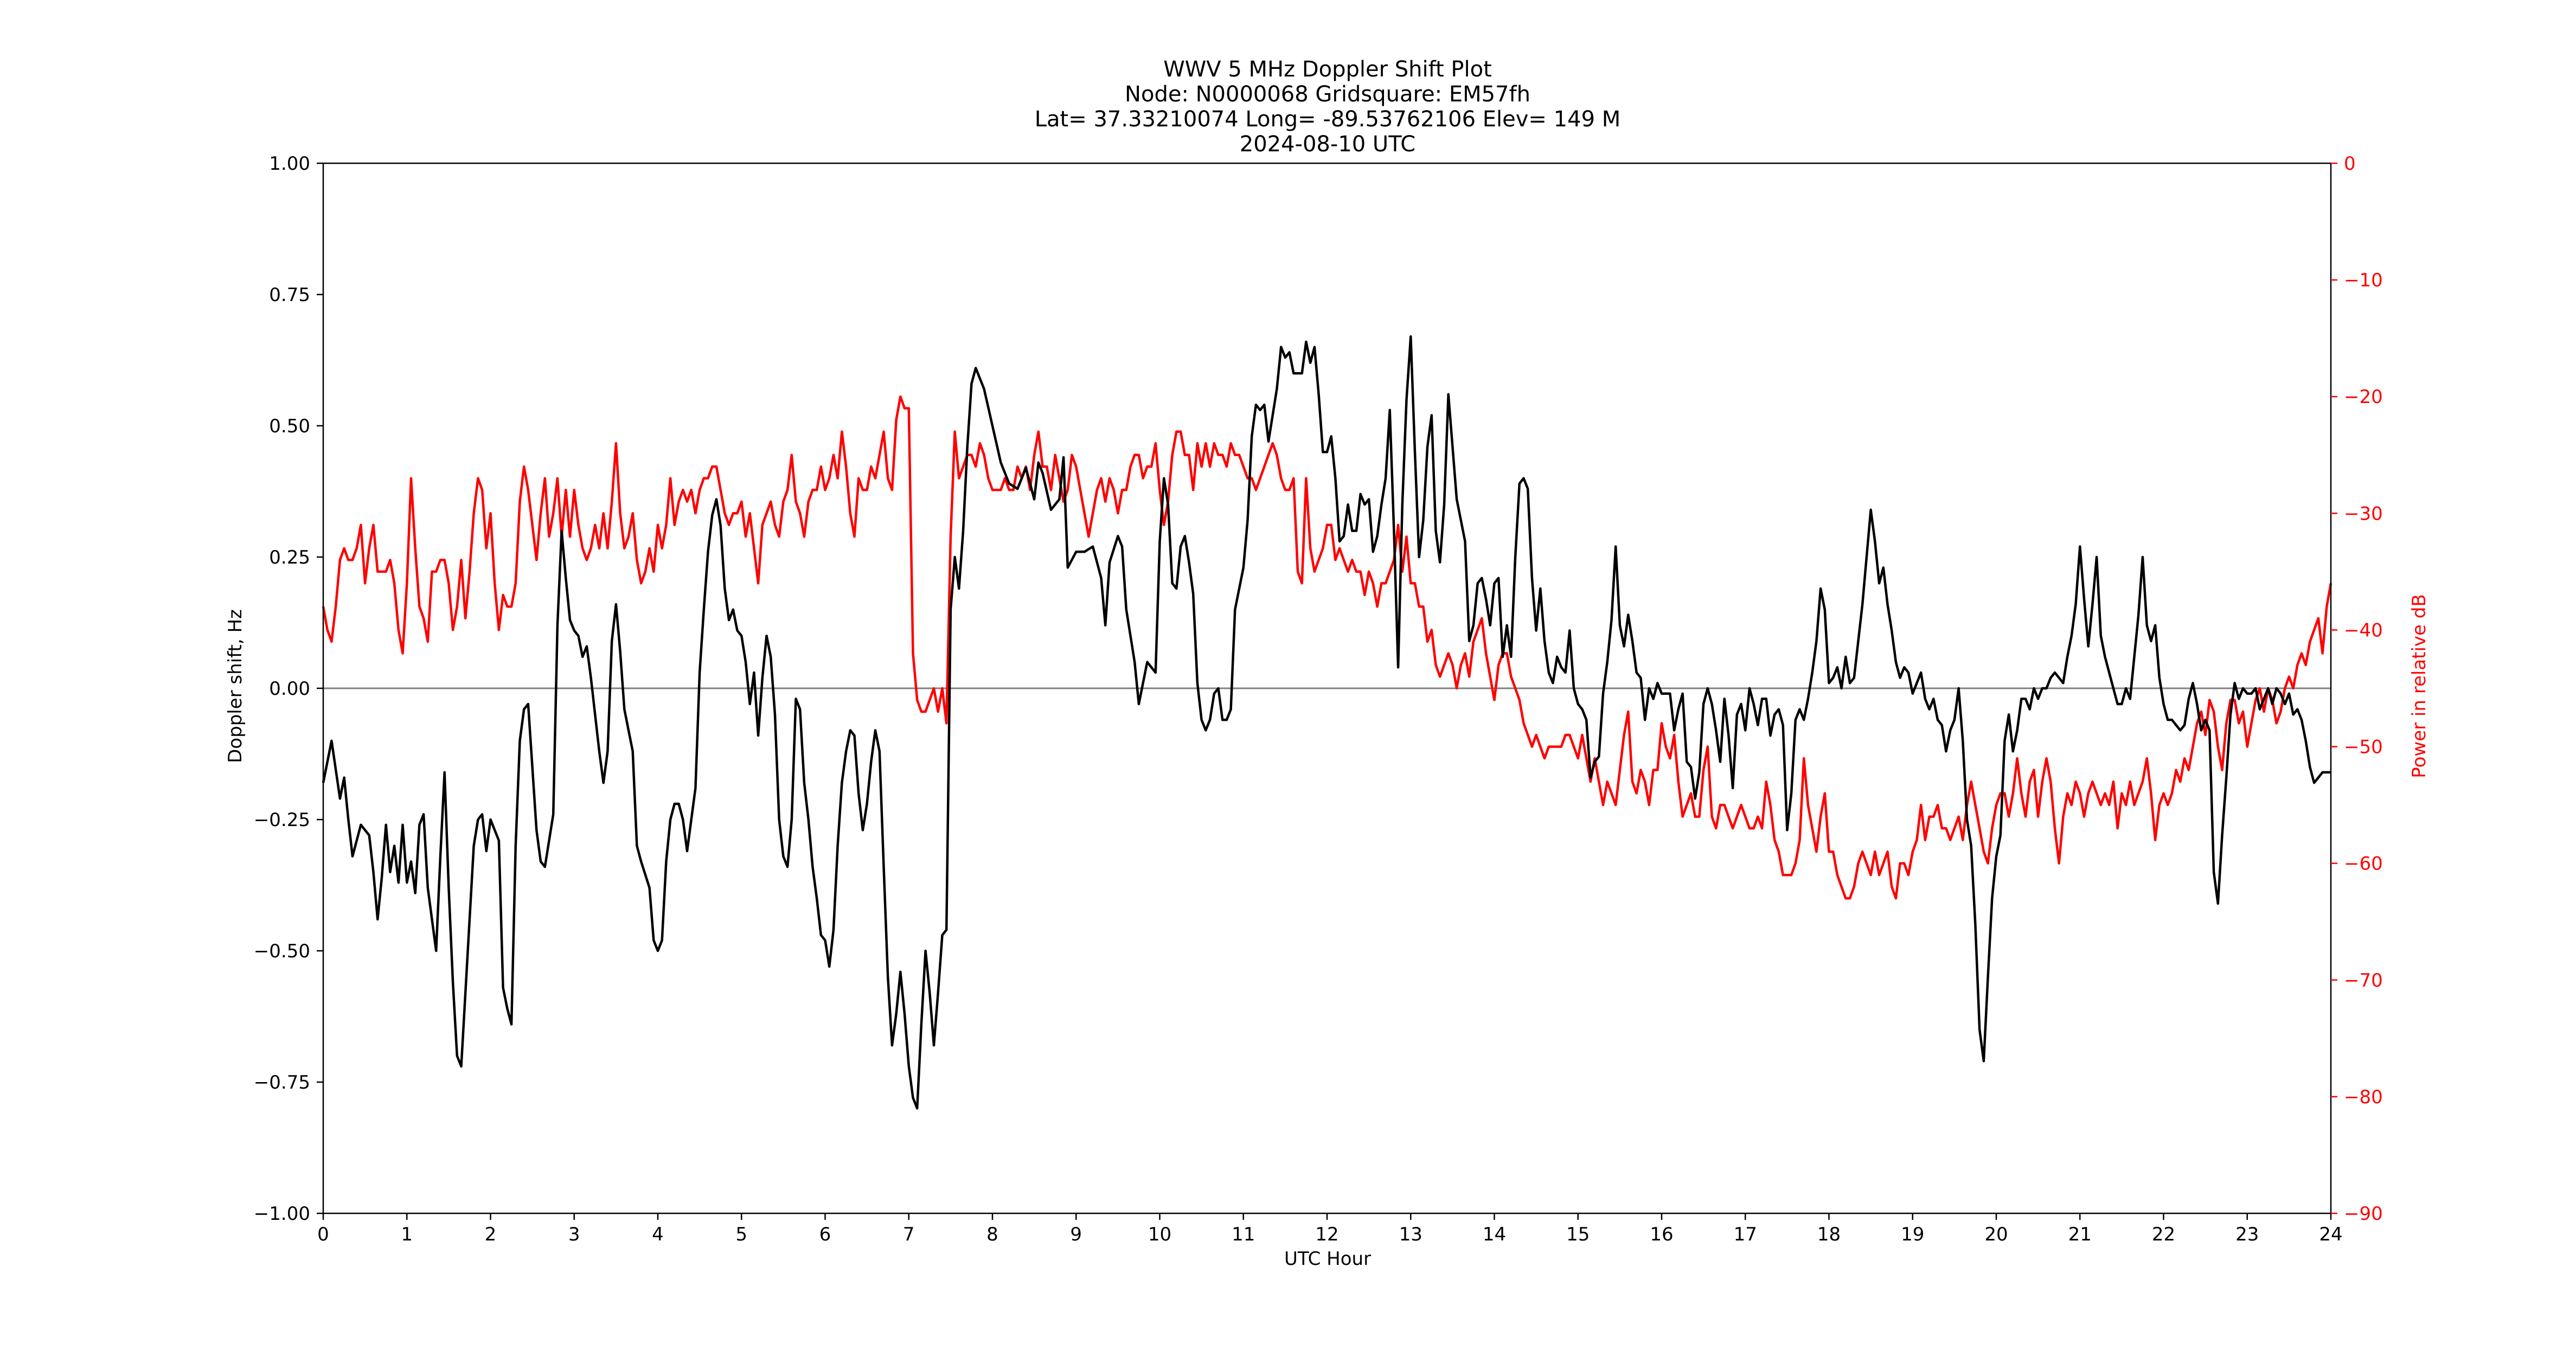 The image size is (2576, 1356). Describe the element at coordinates (2363, 1097) in the screenshot. I see `right-y-tick-label: −80` at that location.